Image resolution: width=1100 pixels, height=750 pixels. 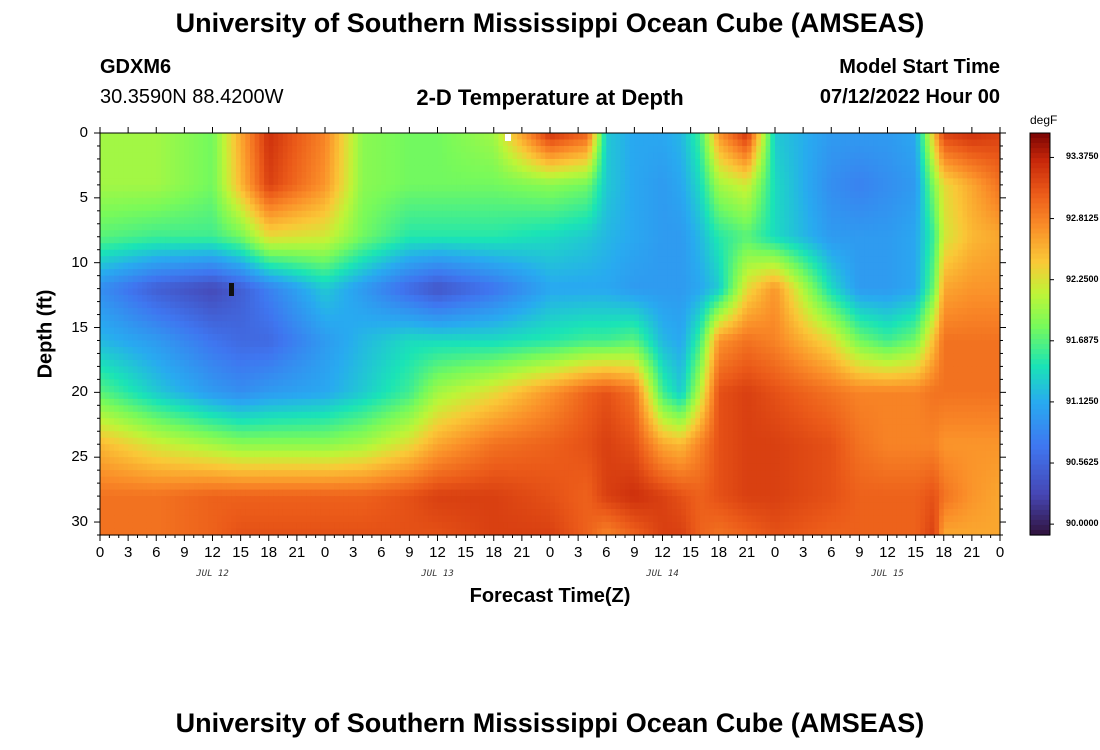 I want to click on y-tick-label: 0, so click(x=83, y=132).